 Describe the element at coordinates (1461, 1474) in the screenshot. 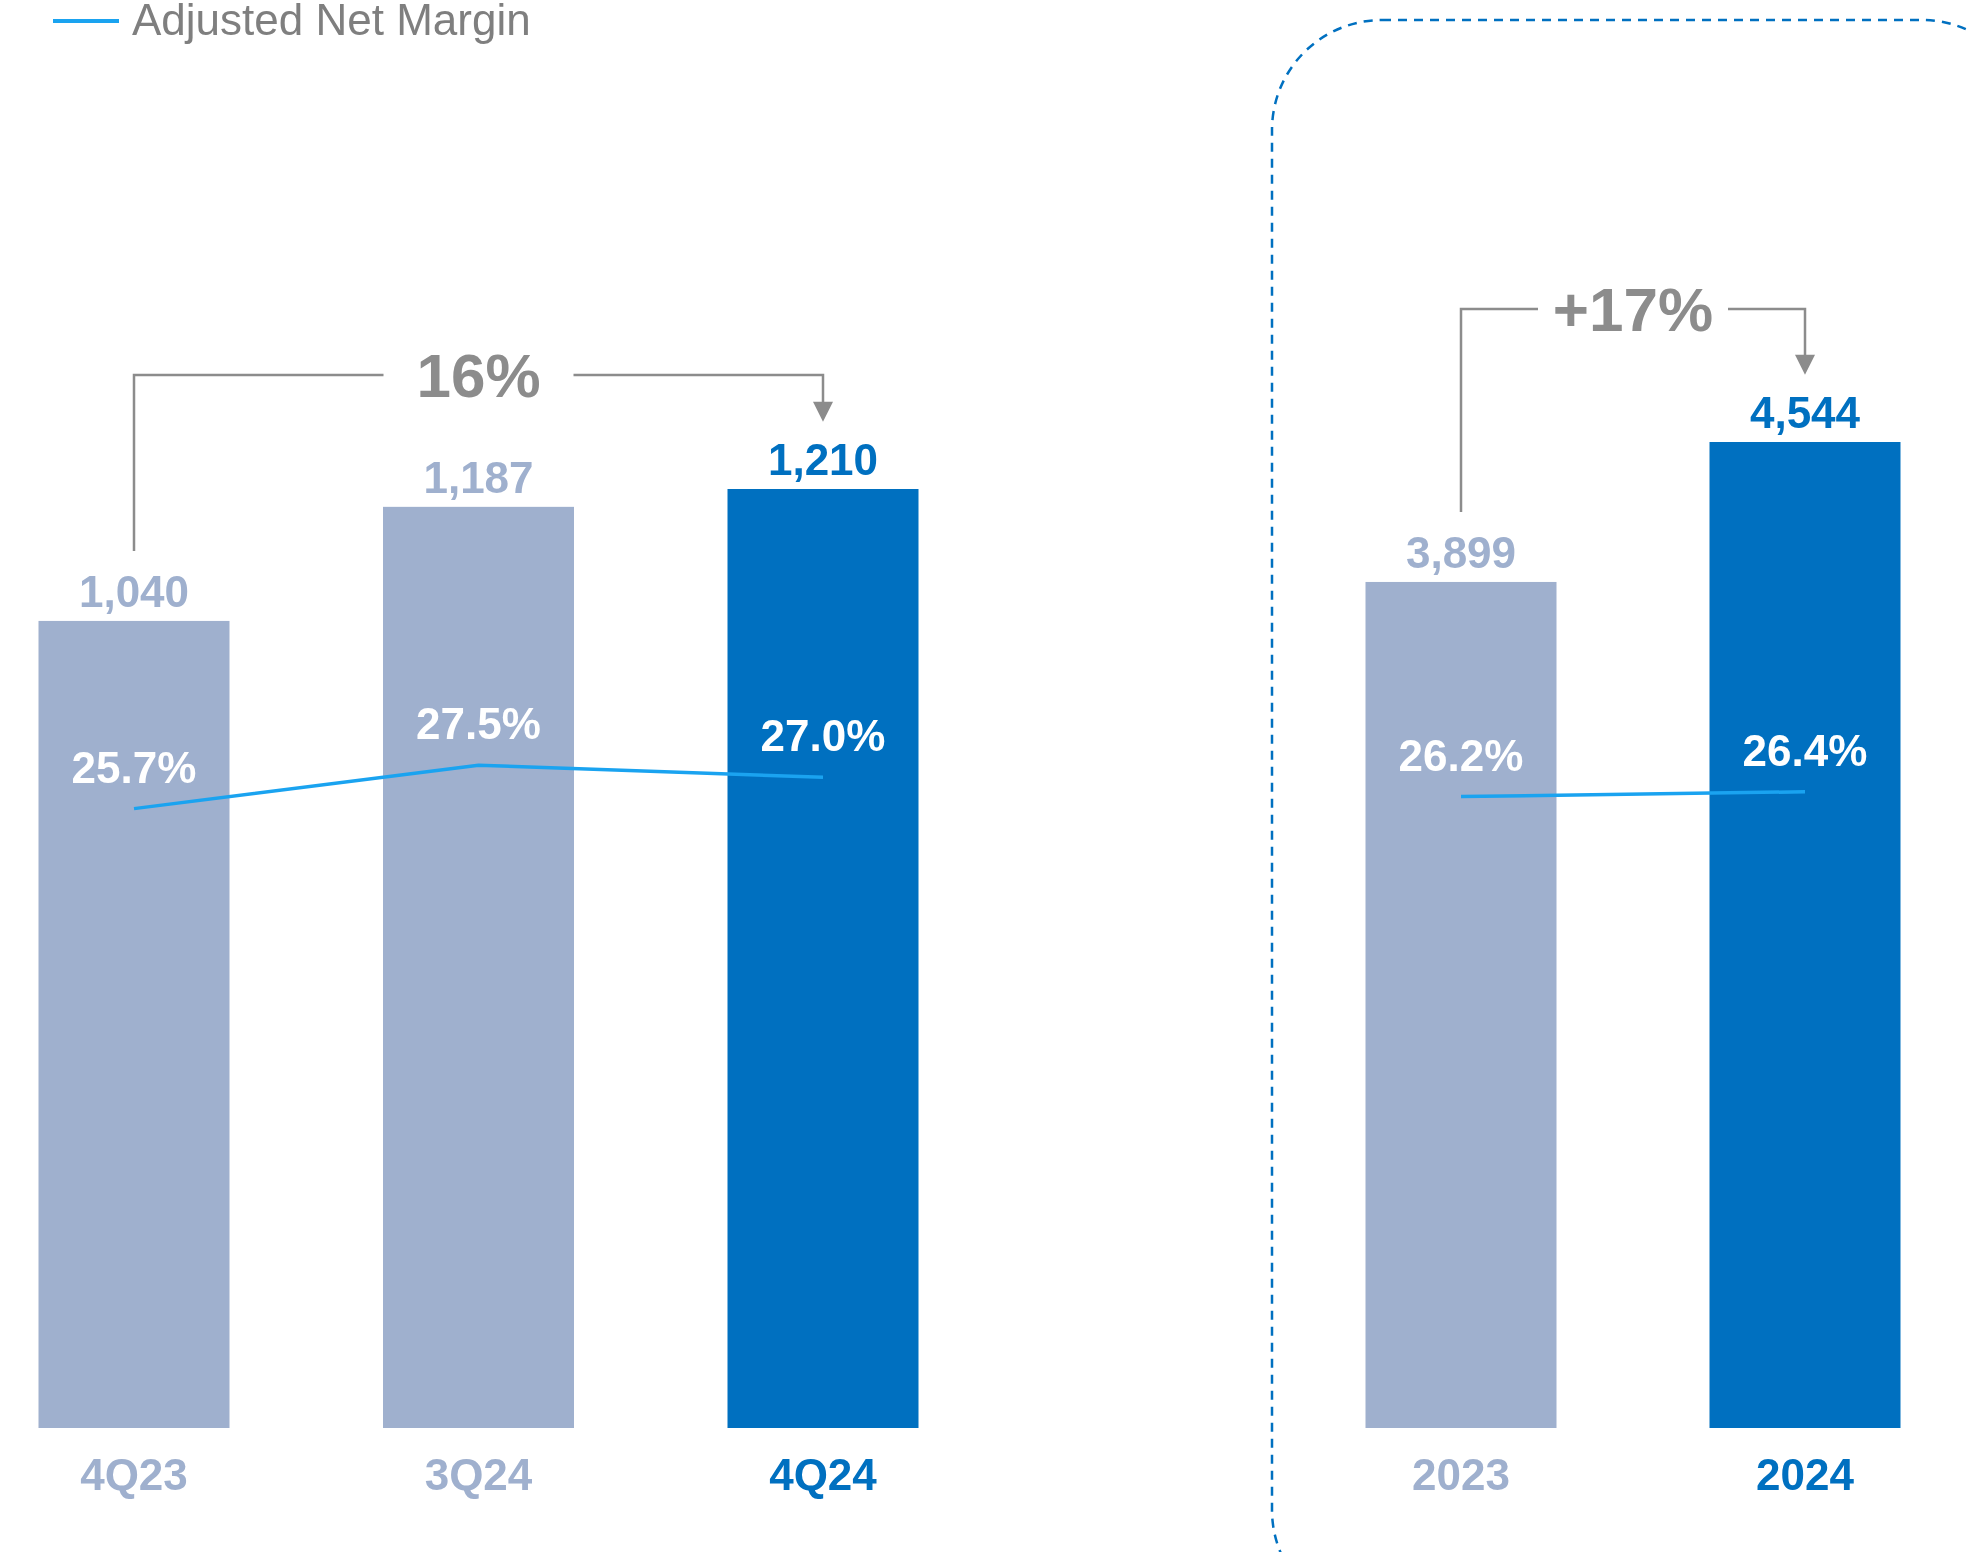

I see `x-tick-label: 2023` at that location.